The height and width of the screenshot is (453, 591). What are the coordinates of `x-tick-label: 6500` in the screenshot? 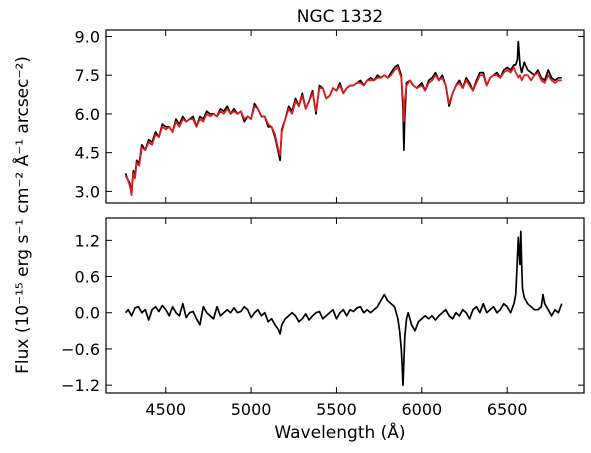 It's located at (507, 409).